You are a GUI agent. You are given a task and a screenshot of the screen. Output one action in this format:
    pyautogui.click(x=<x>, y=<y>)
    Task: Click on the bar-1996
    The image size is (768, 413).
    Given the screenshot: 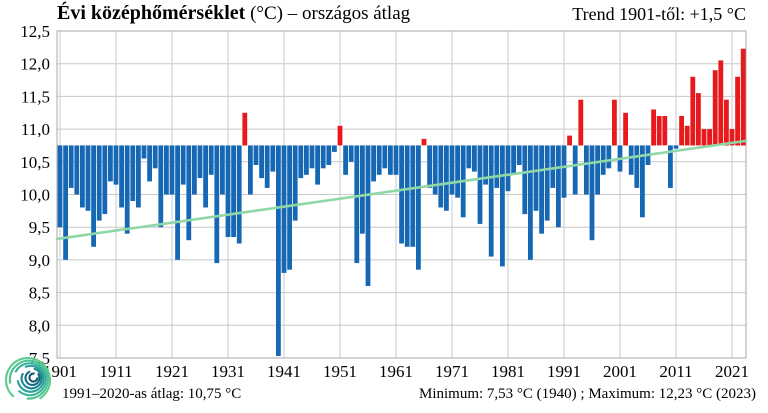 What is the action you would take?
    pyautogui.click(x=592, y=193)
    